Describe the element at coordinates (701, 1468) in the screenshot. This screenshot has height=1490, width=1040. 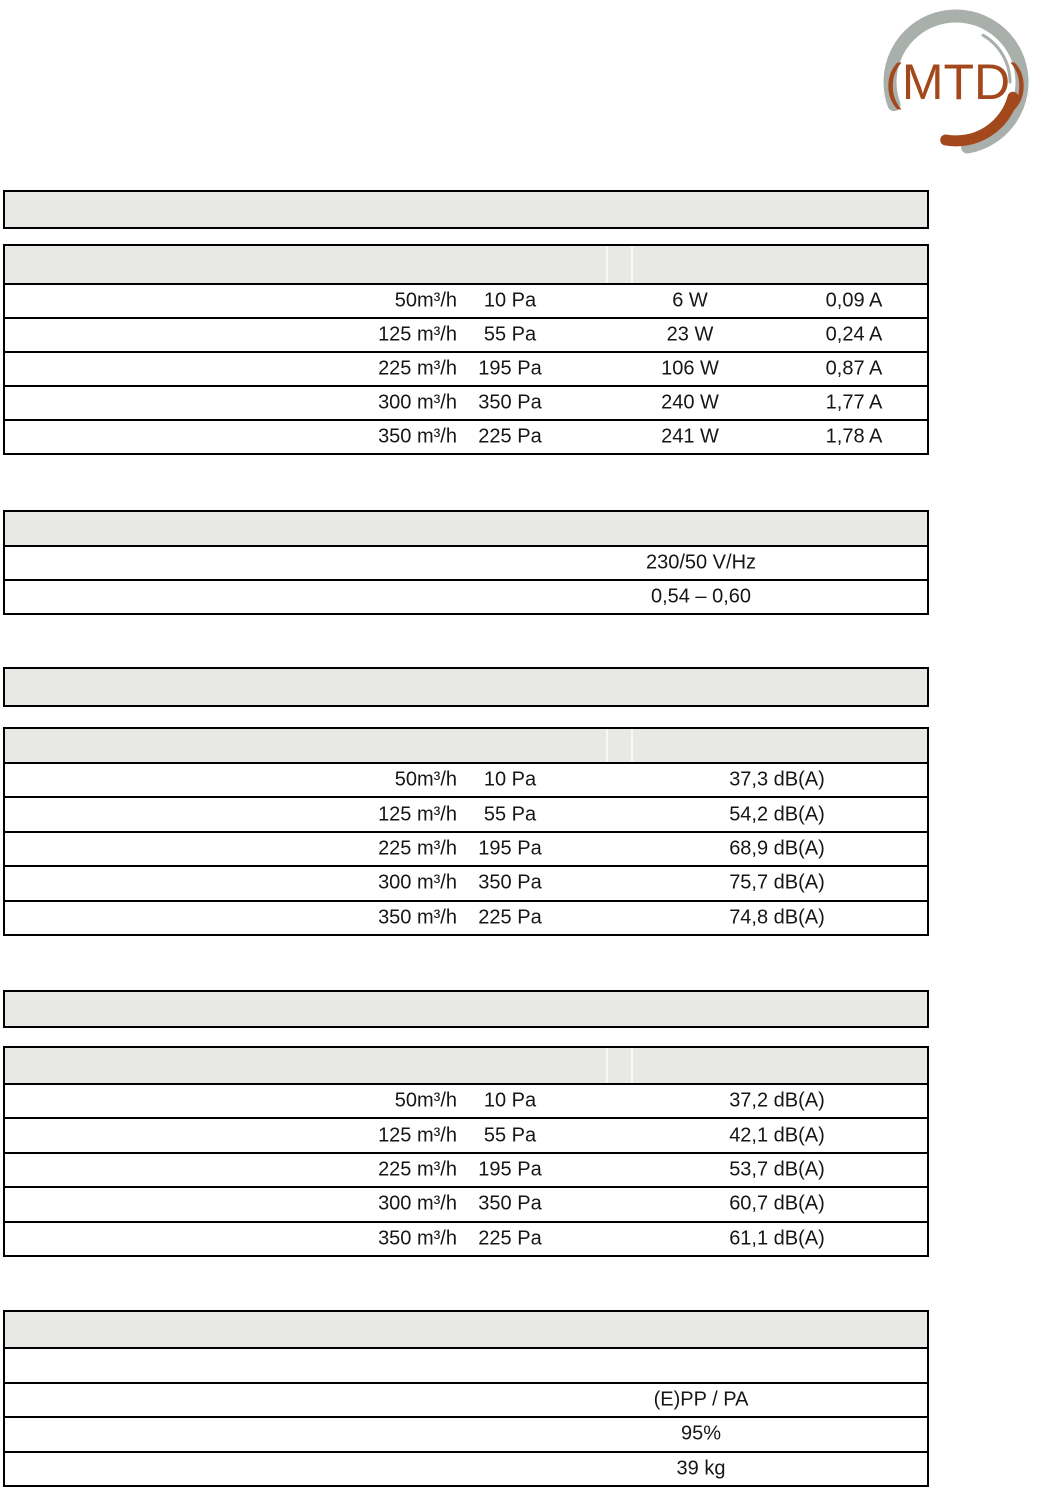
I see `weight-cell: 39 kg` at that location.